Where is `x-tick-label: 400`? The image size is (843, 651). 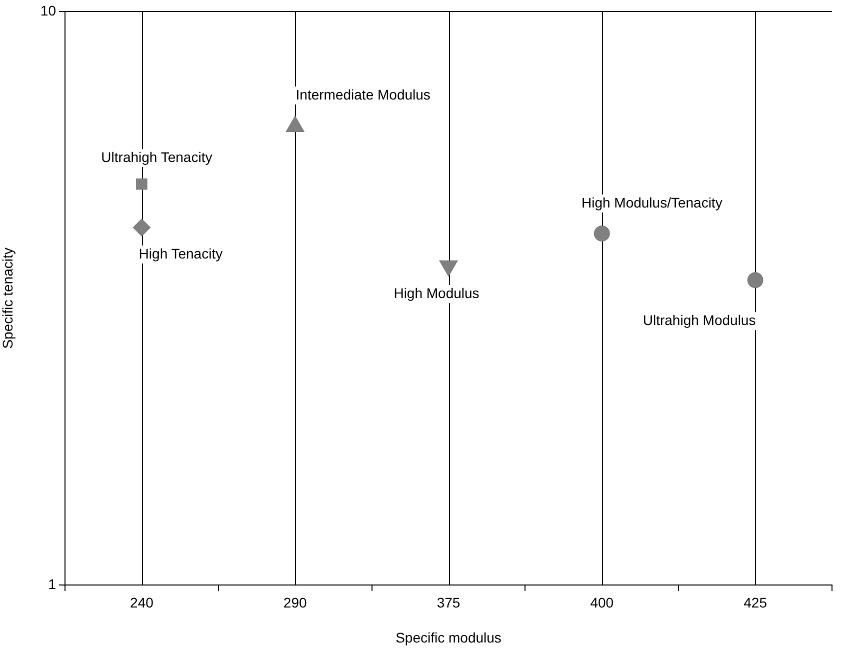
x-tick-label: 400 is located at coordinates (602, 602).